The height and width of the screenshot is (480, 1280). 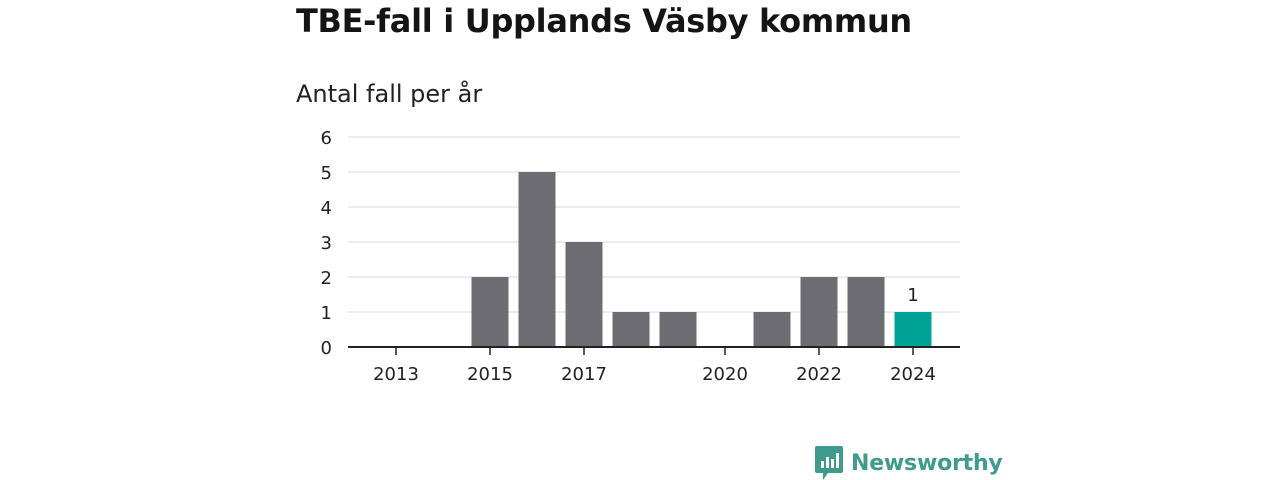 What do you see at coordinates (772, 329) in the screenshot?
I see `bar-2021` at bounding box center [772, 329].